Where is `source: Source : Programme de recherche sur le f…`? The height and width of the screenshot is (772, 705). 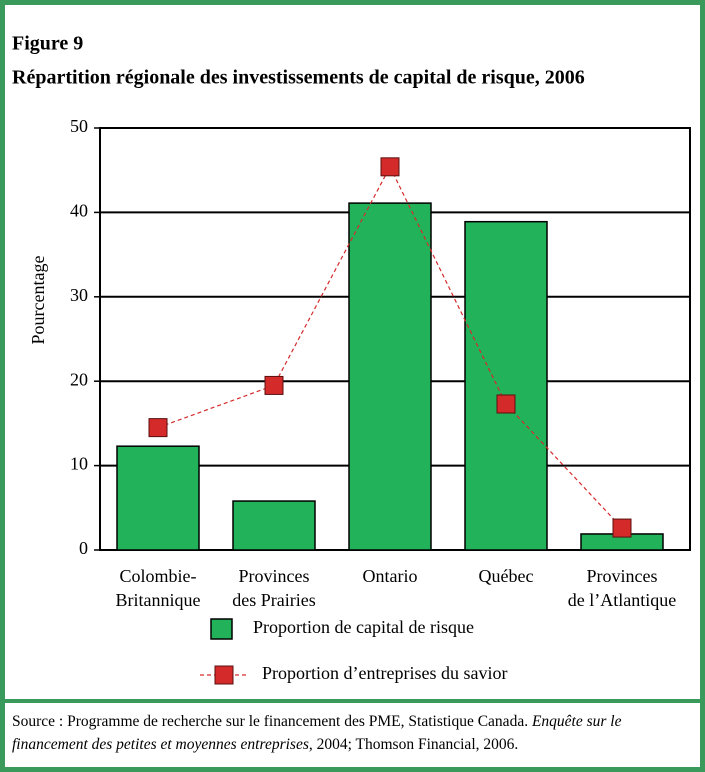 source: Source : Programme de recherche sur le f… is located at coordinates (354, 733).